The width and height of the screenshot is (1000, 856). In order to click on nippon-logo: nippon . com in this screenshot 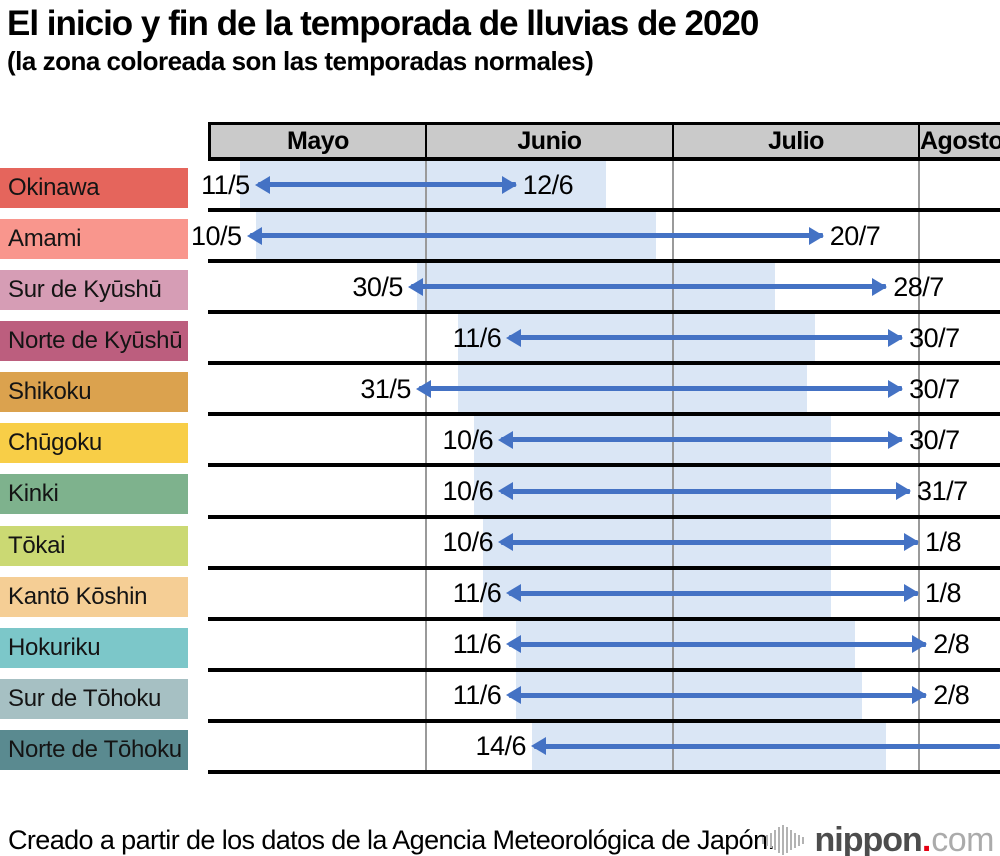, I will do `click(877, 837)`.